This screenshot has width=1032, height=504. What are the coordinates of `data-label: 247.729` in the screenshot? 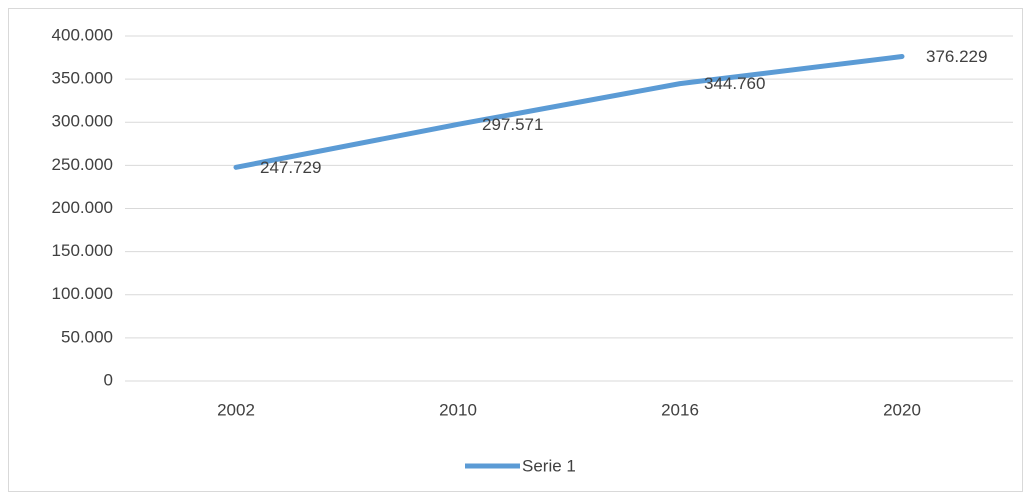 It's located at (290, 167).